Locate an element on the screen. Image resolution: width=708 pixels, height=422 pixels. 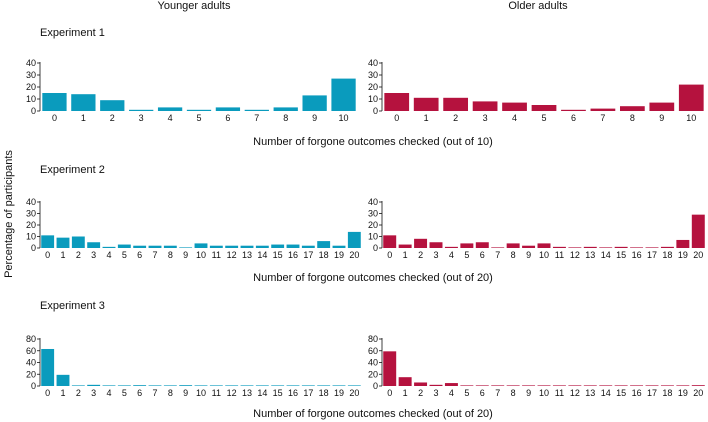
experiment-2-title: Experiment 2 is located at coordinates (72, 170).